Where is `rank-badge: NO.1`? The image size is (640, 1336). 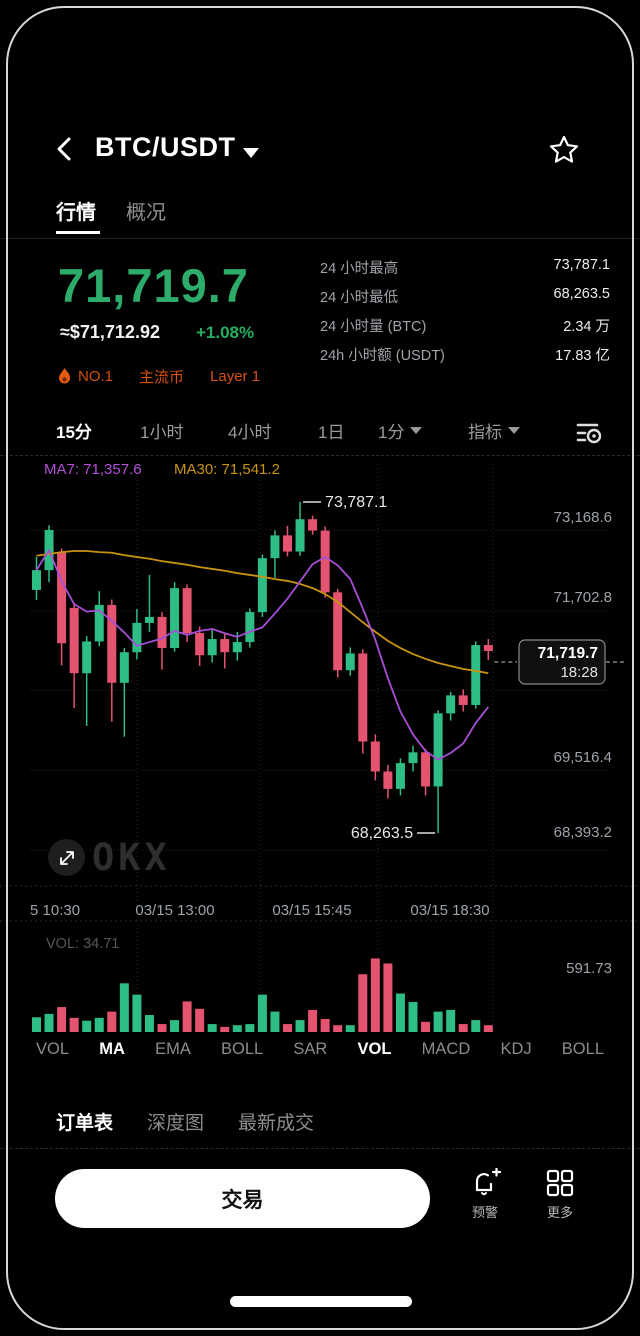 rank-badge: NO.1 is located at coordinates (85, 376).